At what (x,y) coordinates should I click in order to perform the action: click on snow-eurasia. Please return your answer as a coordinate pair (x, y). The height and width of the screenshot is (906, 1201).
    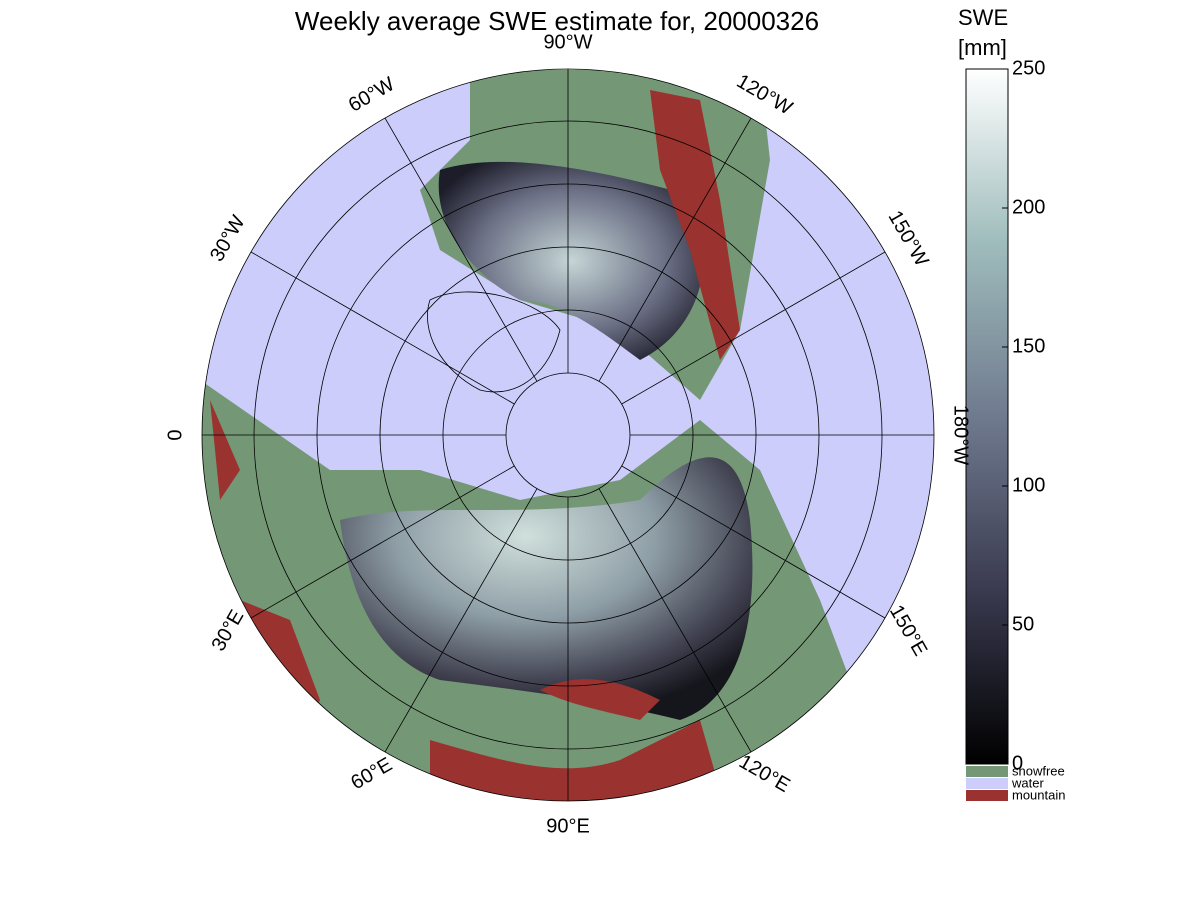
    Looking at the image, I should click on (546, 588).